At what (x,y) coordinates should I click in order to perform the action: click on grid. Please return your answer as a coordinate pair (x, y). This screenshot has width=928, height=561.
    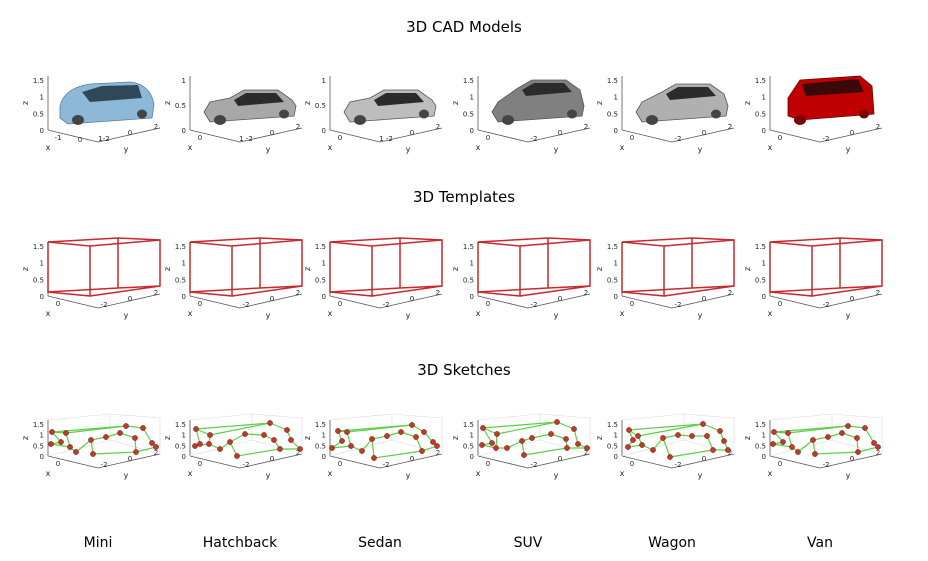
    Looking at the image, I should click on (386, 435).